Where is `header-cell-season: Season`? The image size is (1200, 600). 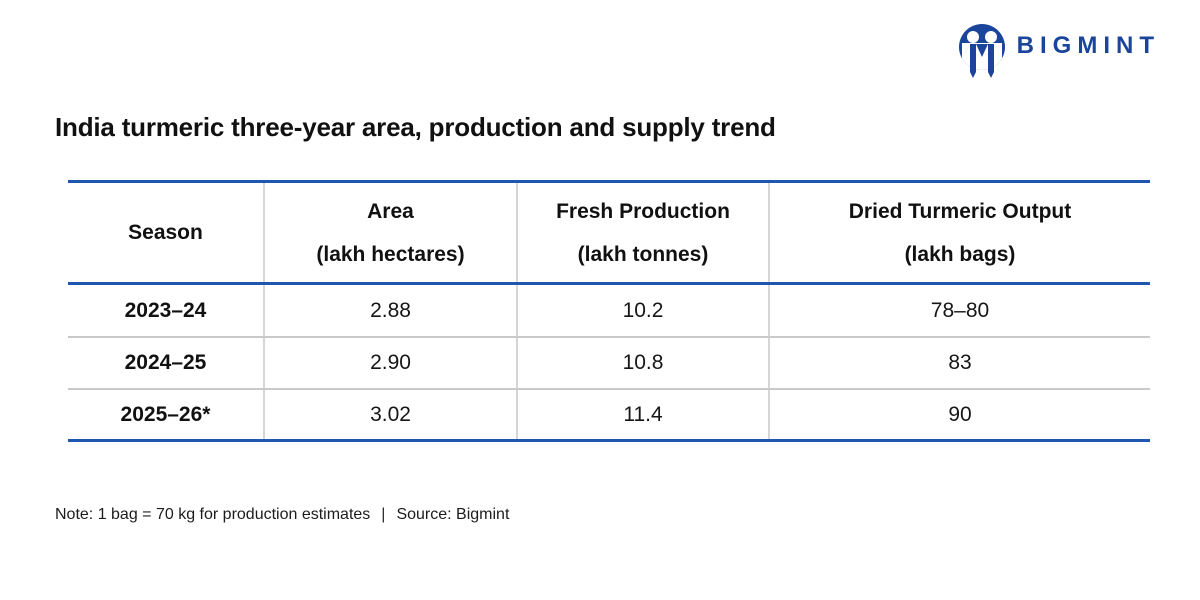 header-cell-season: Season is located at coordinates (166, 232).